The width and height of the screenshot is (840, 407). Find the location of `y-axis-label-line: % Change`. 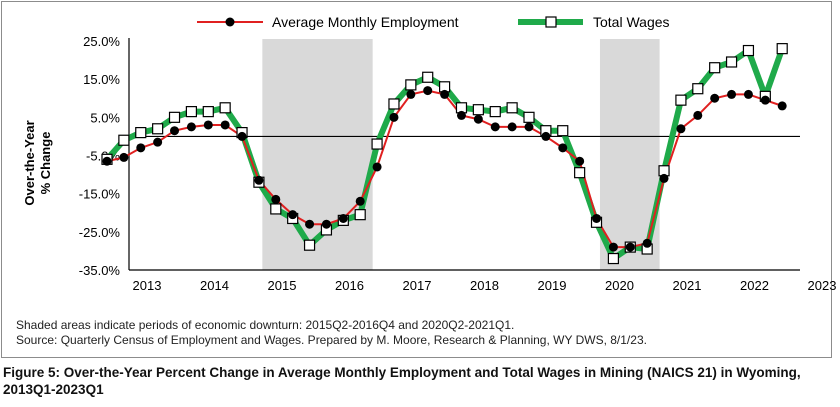

y-axis-label-line: % Change is located at coordinates (45, 163).